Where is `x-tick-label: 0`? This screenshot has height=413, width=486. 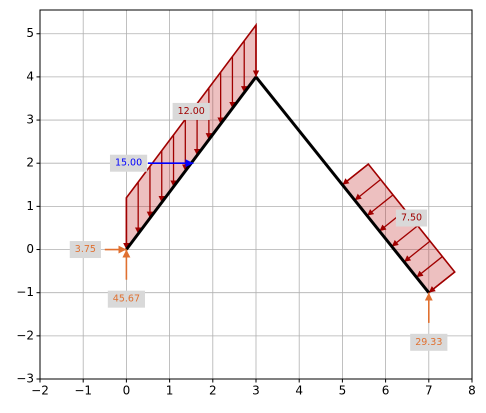
x-tick-label: 0 is located at coordinates (127, 391).